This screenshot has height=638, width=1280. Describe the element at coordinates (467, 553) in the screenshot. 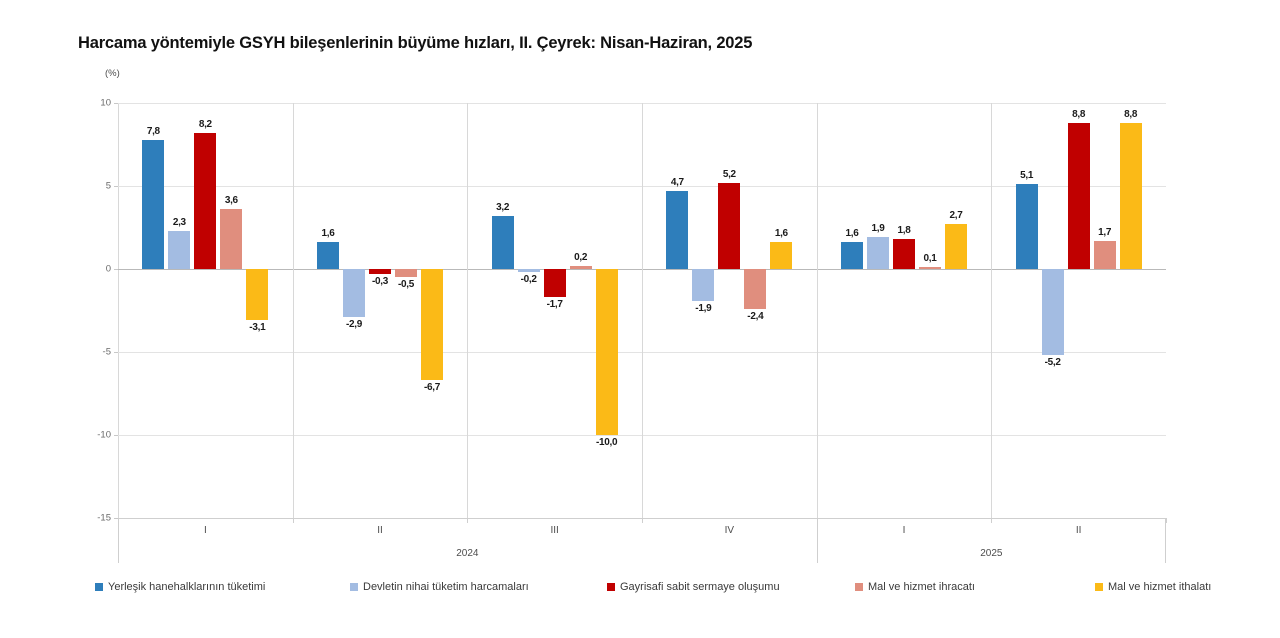

I see `x-year-label: 2024` at that location.